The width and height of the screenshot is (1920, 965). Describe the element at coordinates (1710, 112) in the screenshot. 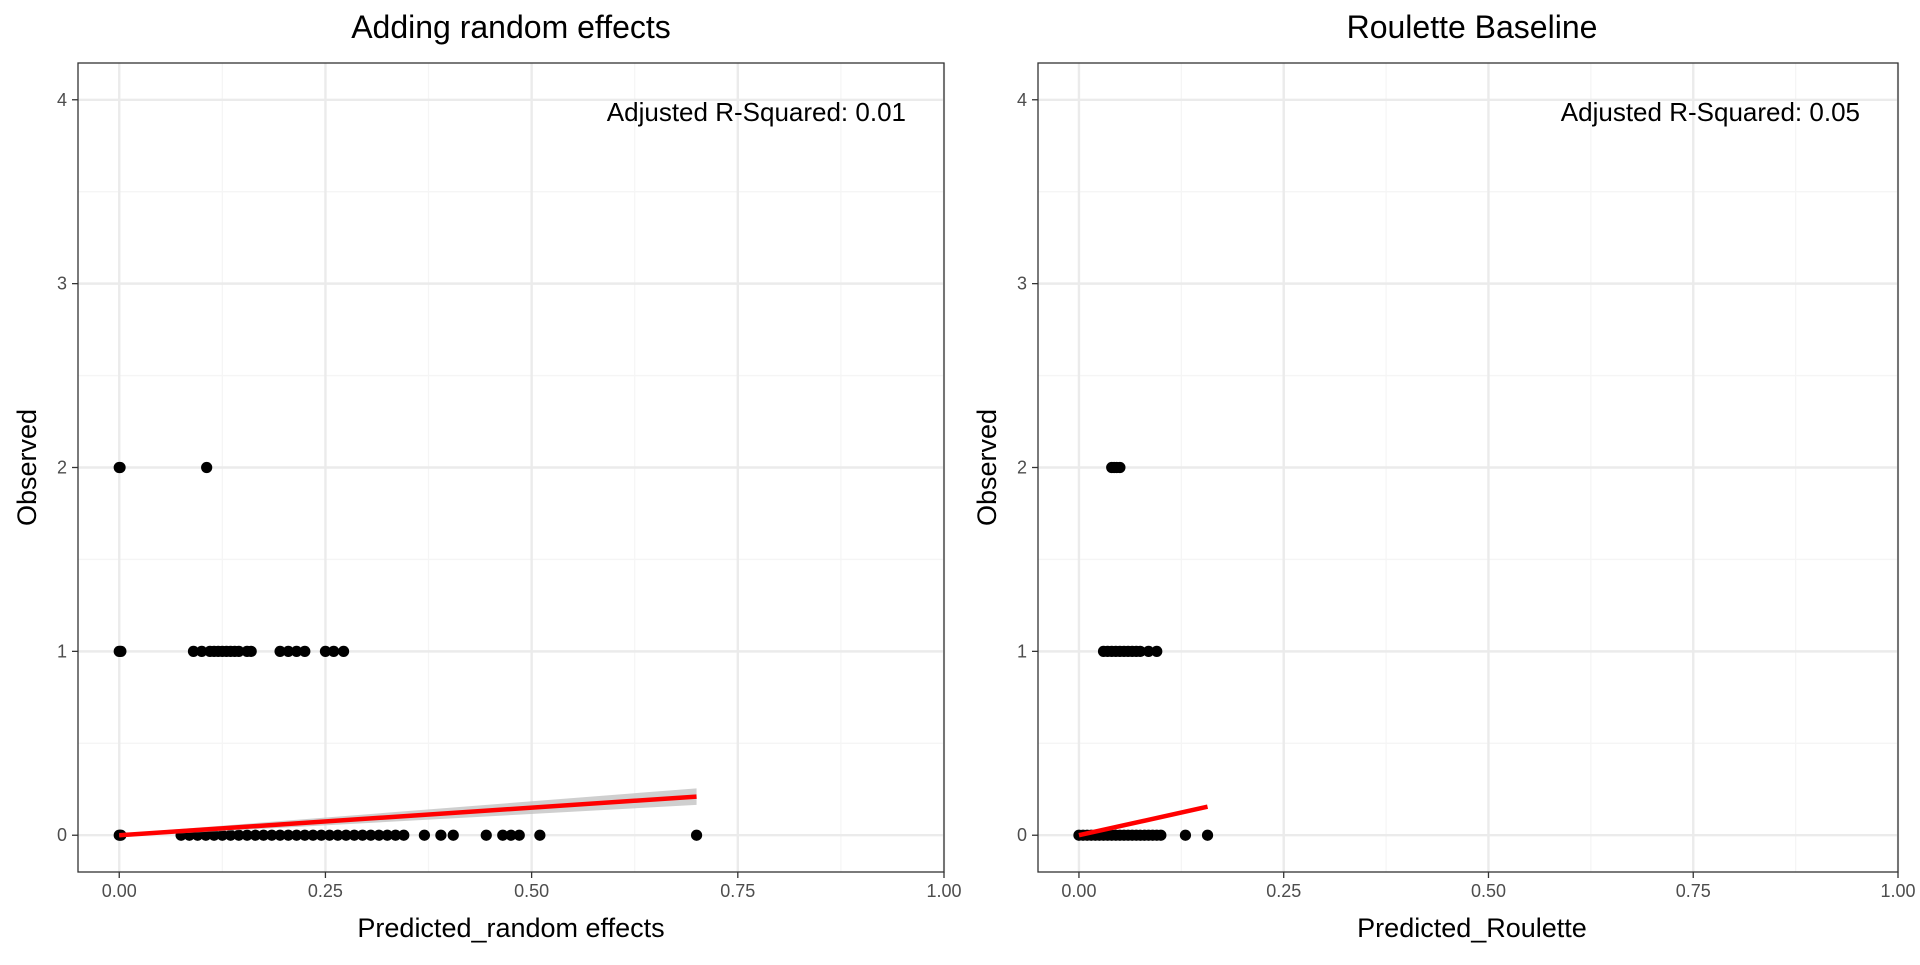

I see `r-squared-annotation: Adjusted R-Squared: 0.05` at that location.